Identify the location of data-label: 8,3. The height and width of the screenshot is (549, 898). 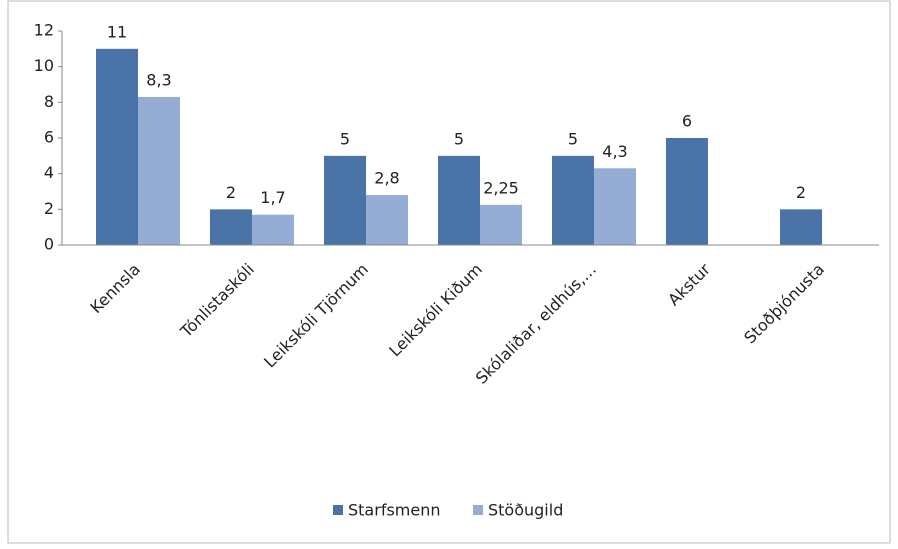
(158, 79).